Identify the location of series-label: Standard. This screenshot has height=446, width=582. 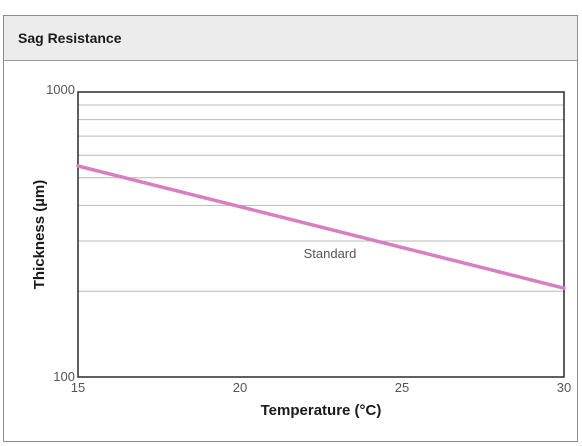
(330, 253).